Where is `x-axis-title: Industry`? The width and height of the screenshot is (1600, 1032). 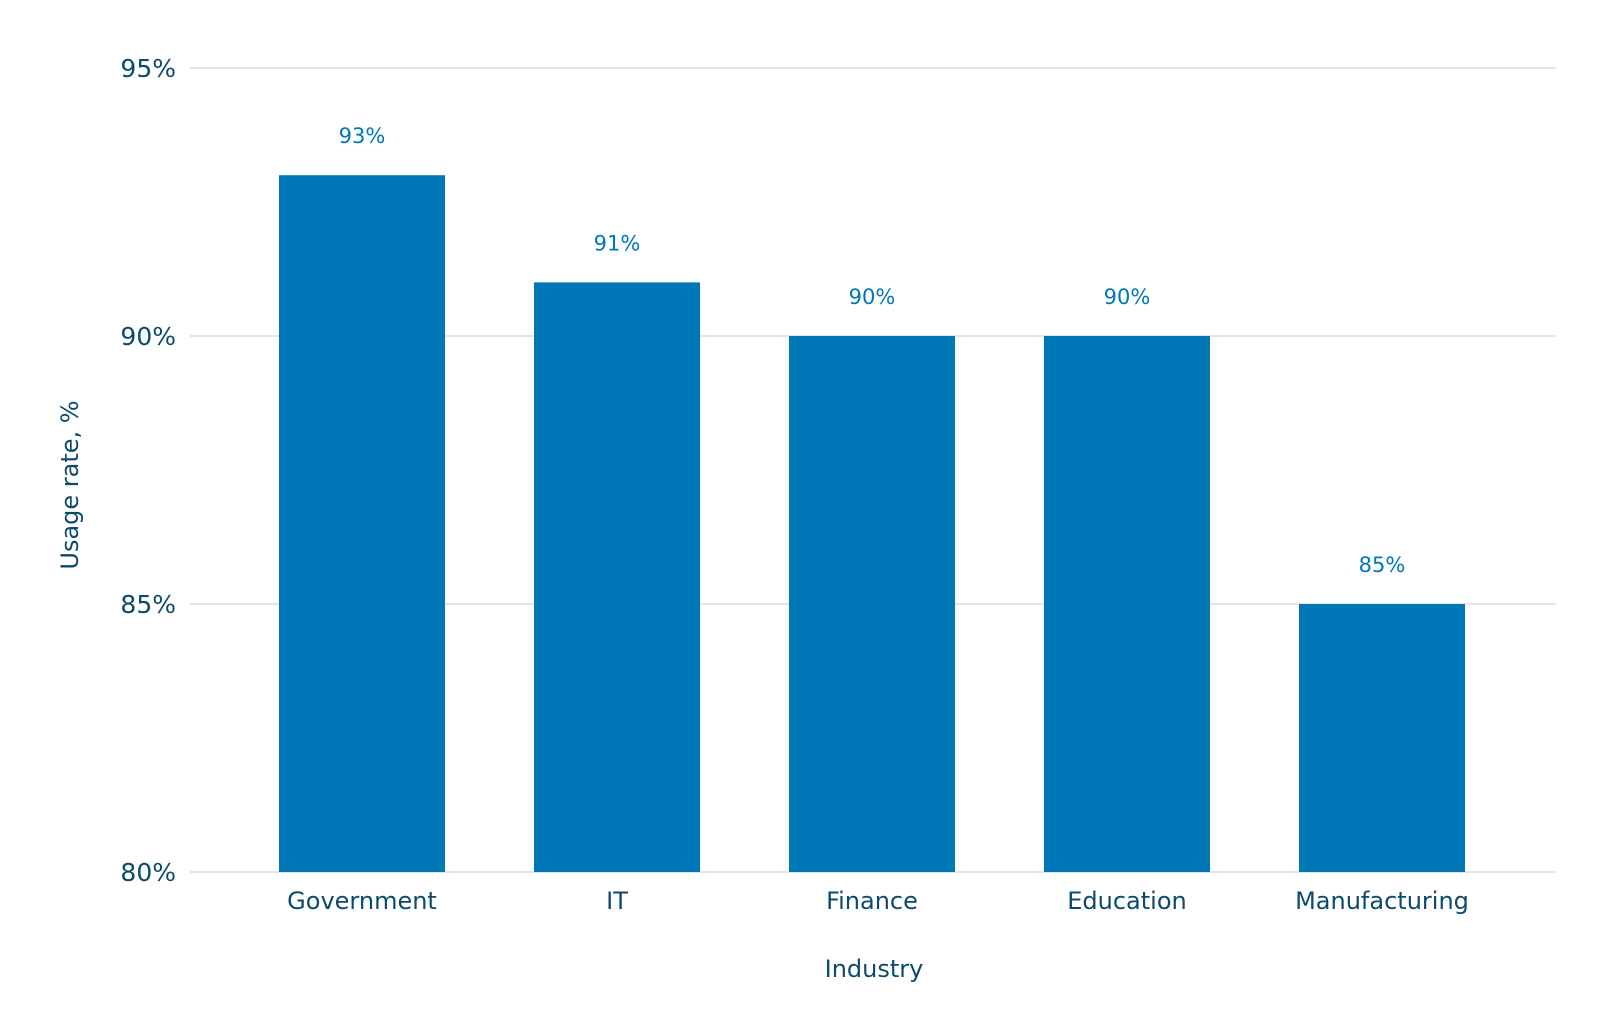 x-axis-title: Industry is located at coordinates (874, 969).